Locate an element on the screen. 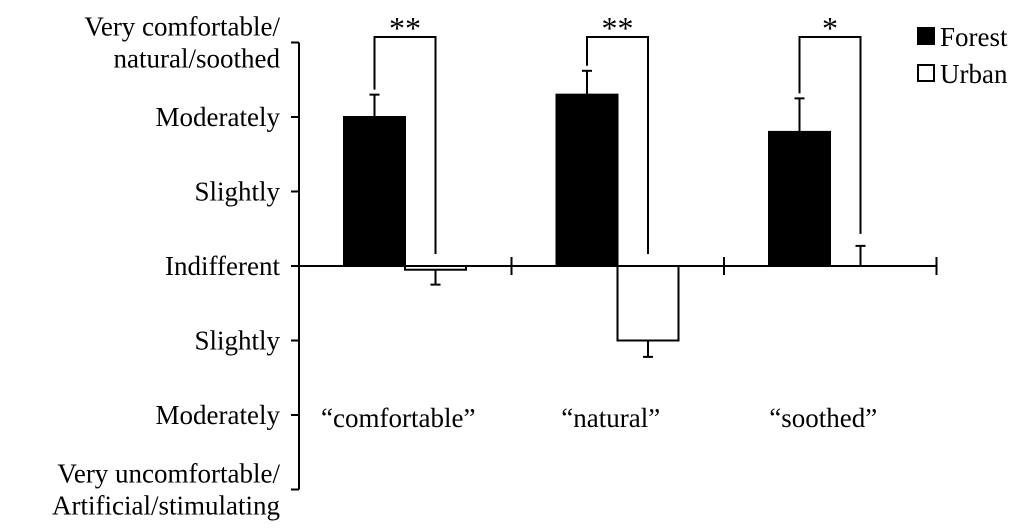 This screenshot has width=1024, height=530. y-tick-label: Very uncomfortable/ is located at coordinates (168, 474).